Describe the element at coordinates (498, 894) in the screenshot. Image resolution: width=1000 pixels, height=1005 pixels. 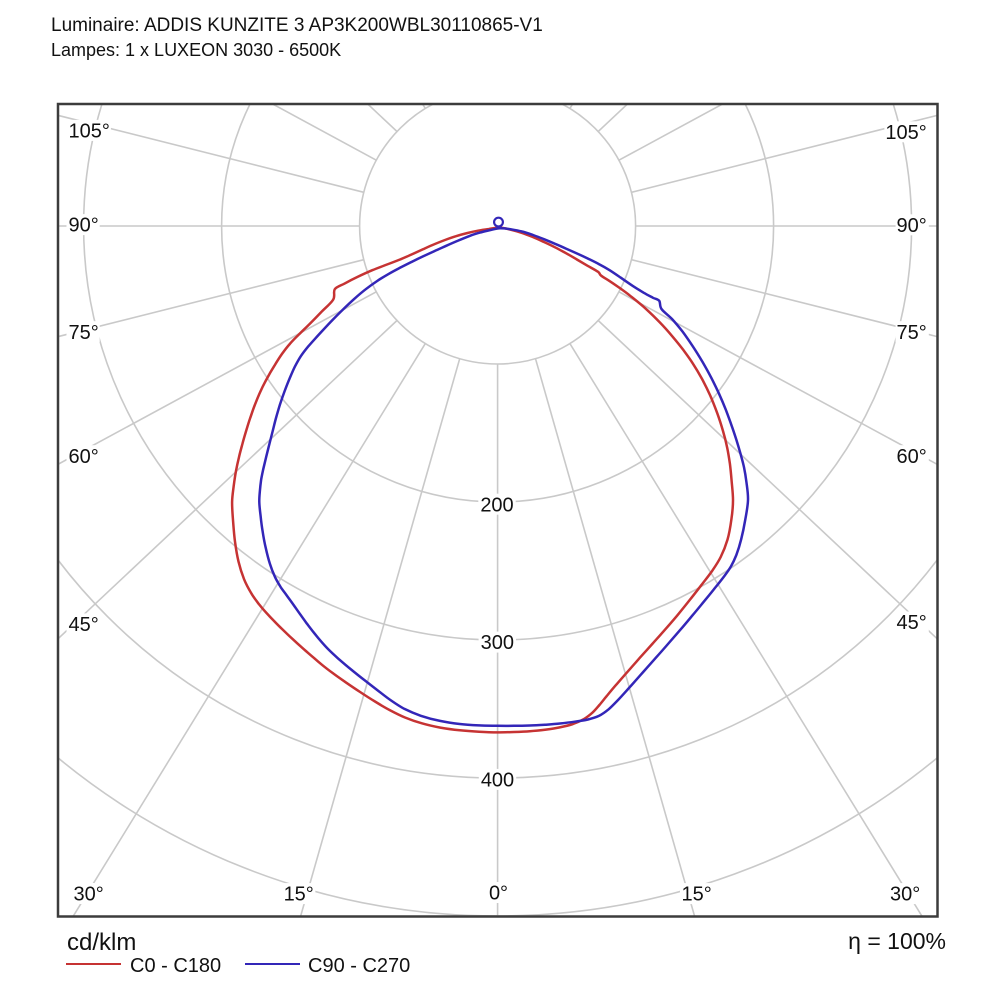
I see `svg-text: 0°` at that location.